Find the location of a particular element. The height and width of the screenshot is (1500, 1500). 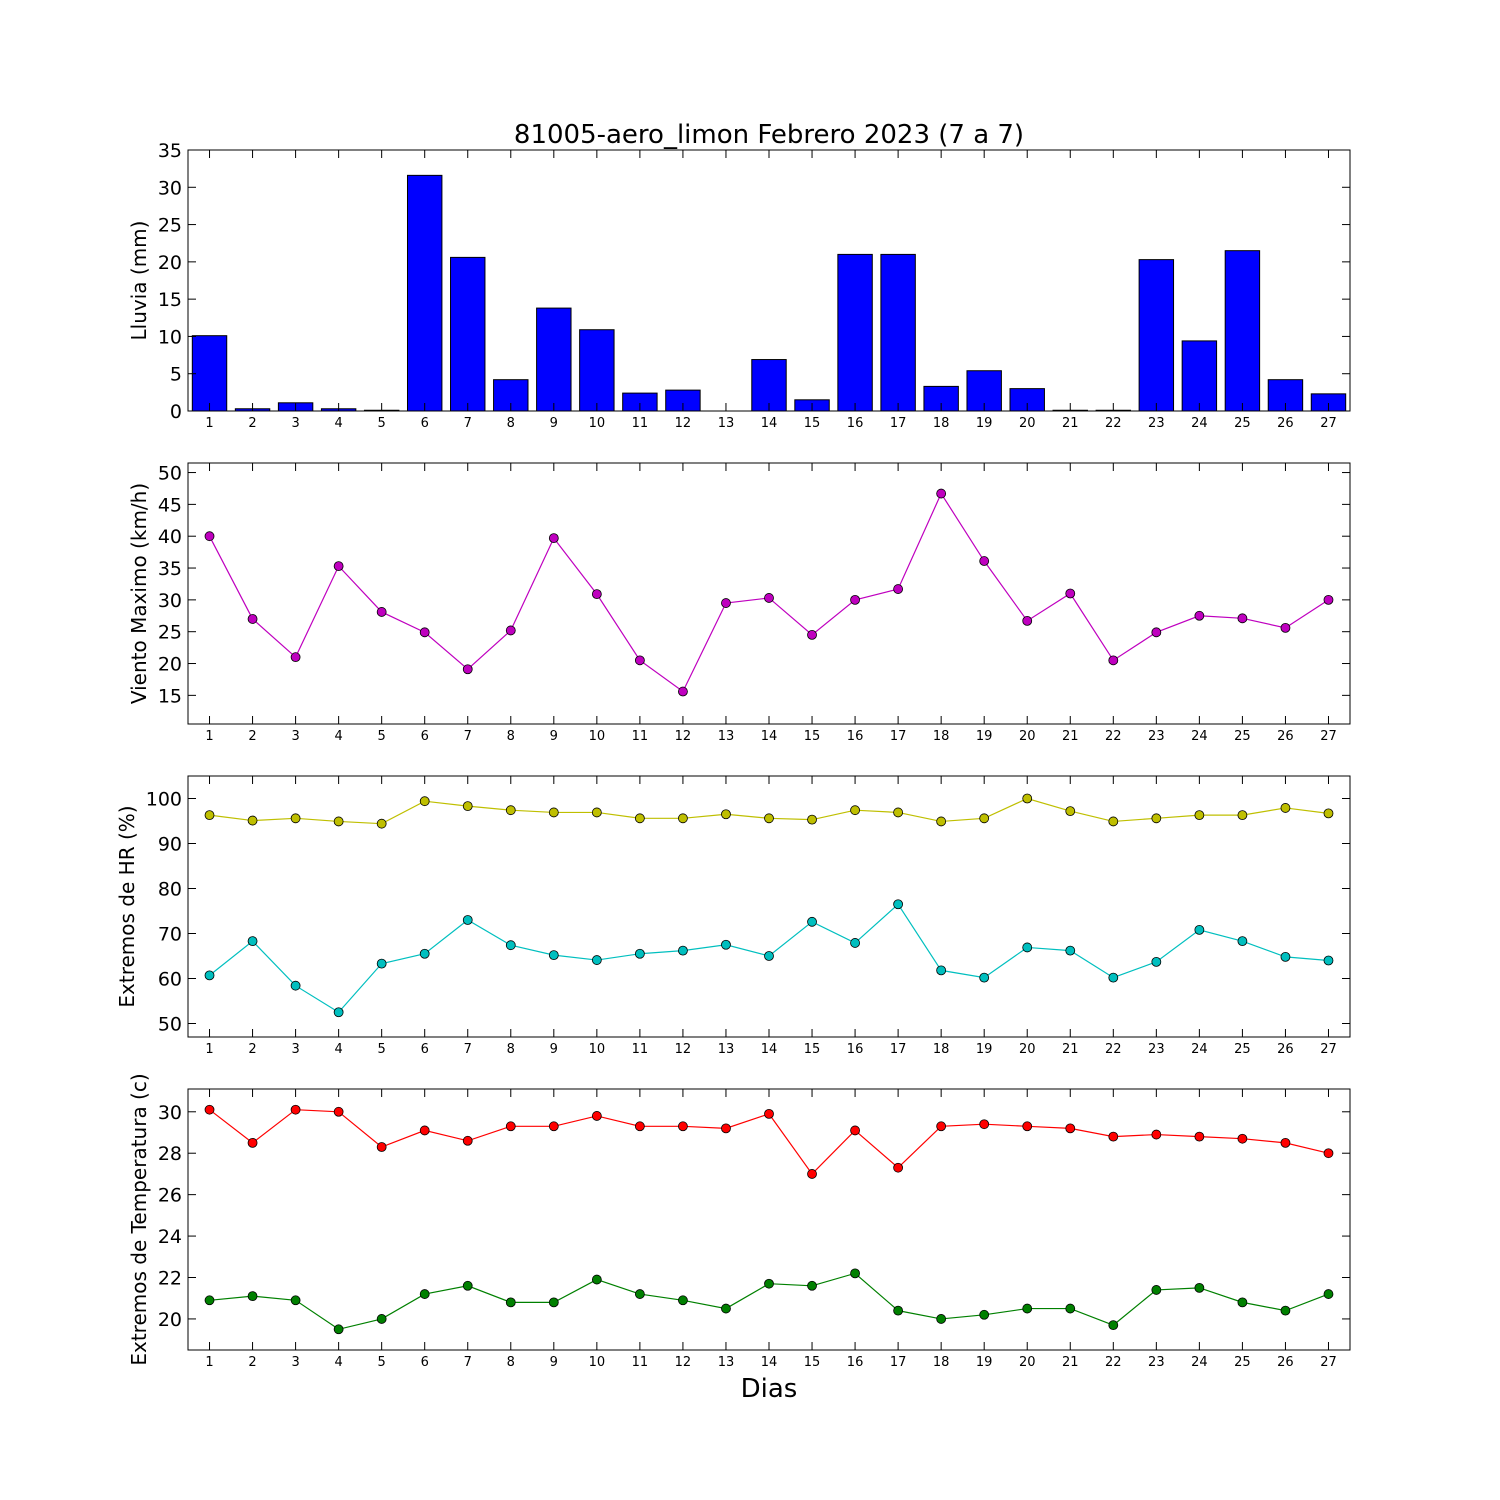

x-tick-label: 27 is located at coordinates (1328, 1362).